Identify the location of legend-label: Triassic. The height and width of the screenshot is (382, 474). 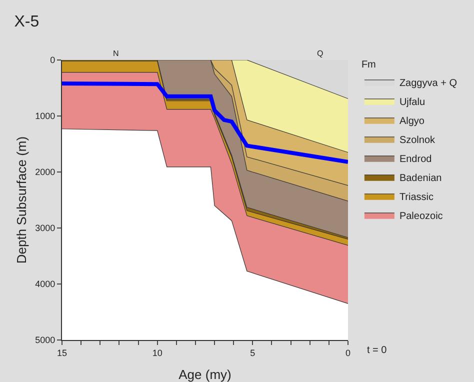
(416, 197).